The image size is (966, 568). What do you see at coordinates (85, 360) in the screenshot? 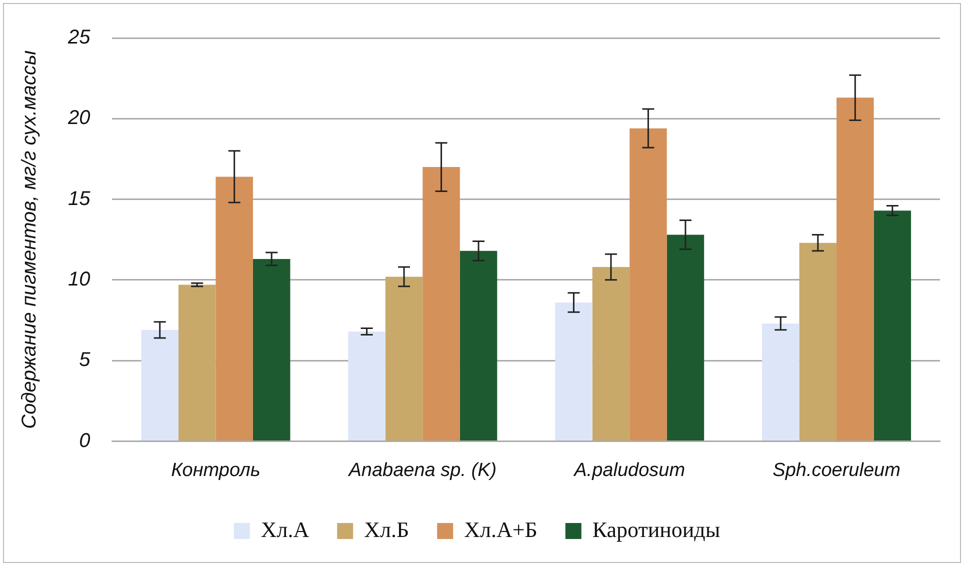
I see `y-tick-label: 5` at bounding box center [85, 360].